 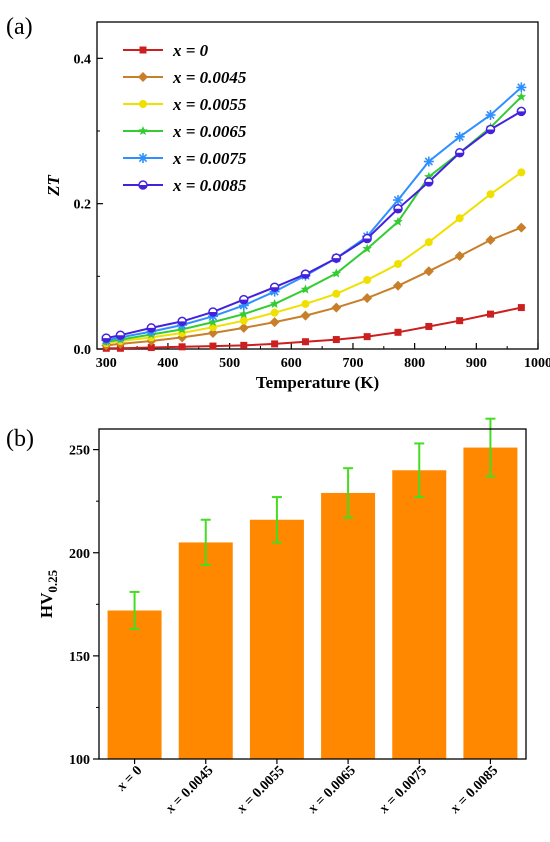 I want to click on legend-item: x = 0.0045, so click(x=185, y=77).